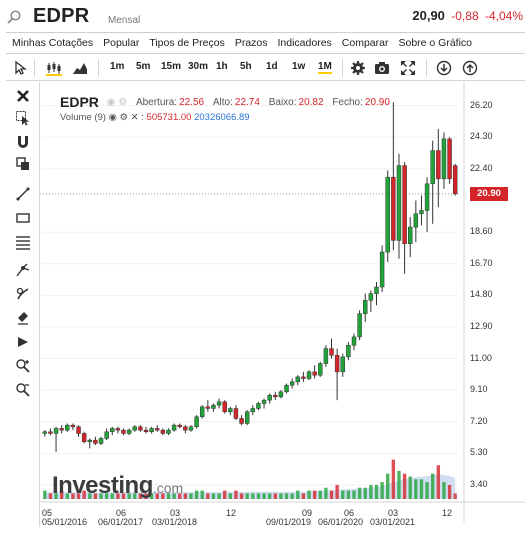 The image size is (531, 535). I want to click on menu-item-tipos-de-precos: Tipos de Preços, so click(187, 43).